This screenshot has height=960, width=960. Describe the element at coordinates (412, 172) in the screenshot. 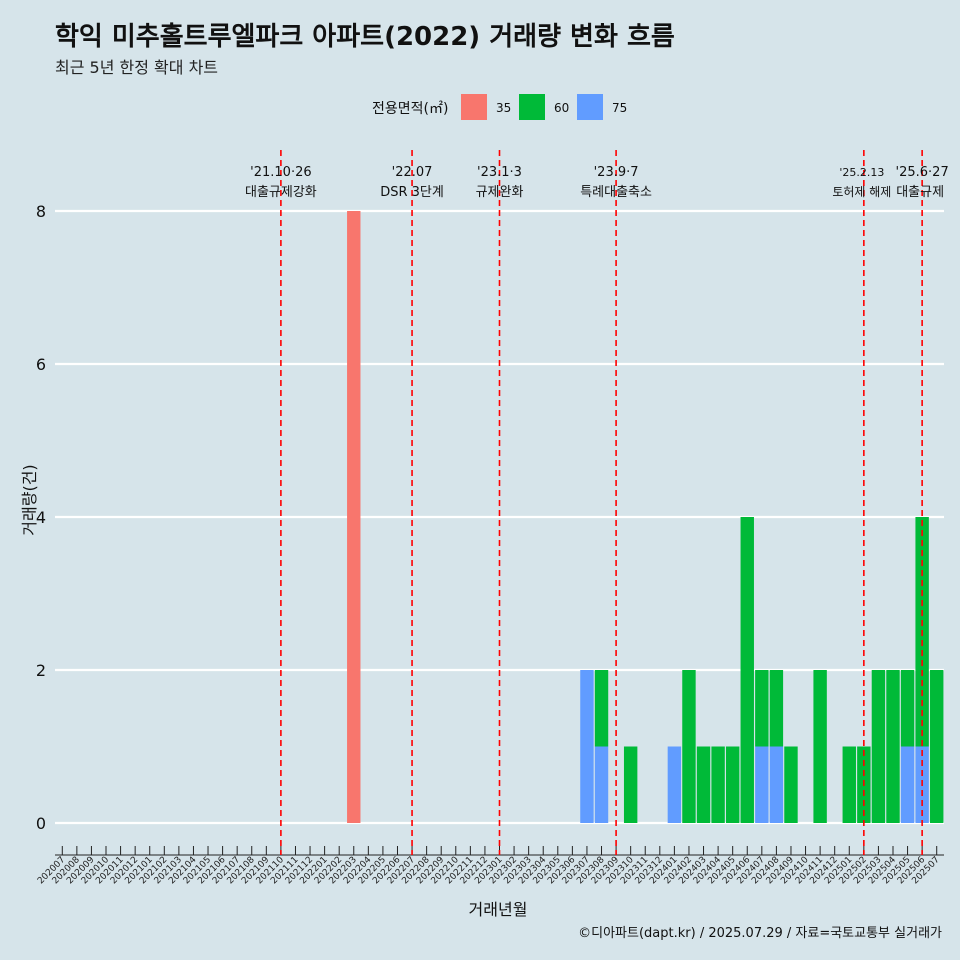

I see `event-date: '22.07` at that location.